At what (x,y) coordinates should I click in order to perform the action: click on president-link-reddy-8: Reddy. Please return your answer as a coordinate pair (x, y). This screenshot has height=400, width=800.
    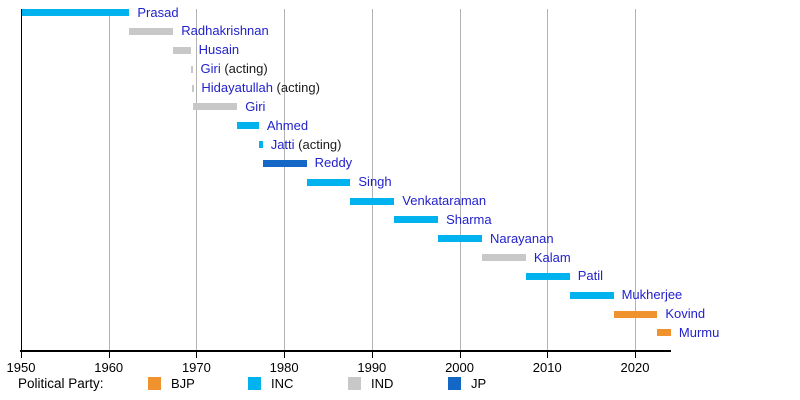
    Looking at the image, I should click on (333, 163).